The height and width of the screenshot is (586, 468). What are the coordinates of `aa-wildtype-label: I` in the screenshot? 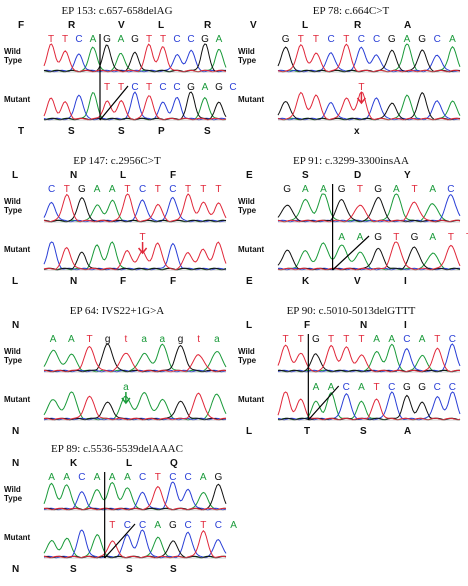 It's located at (405, 325).